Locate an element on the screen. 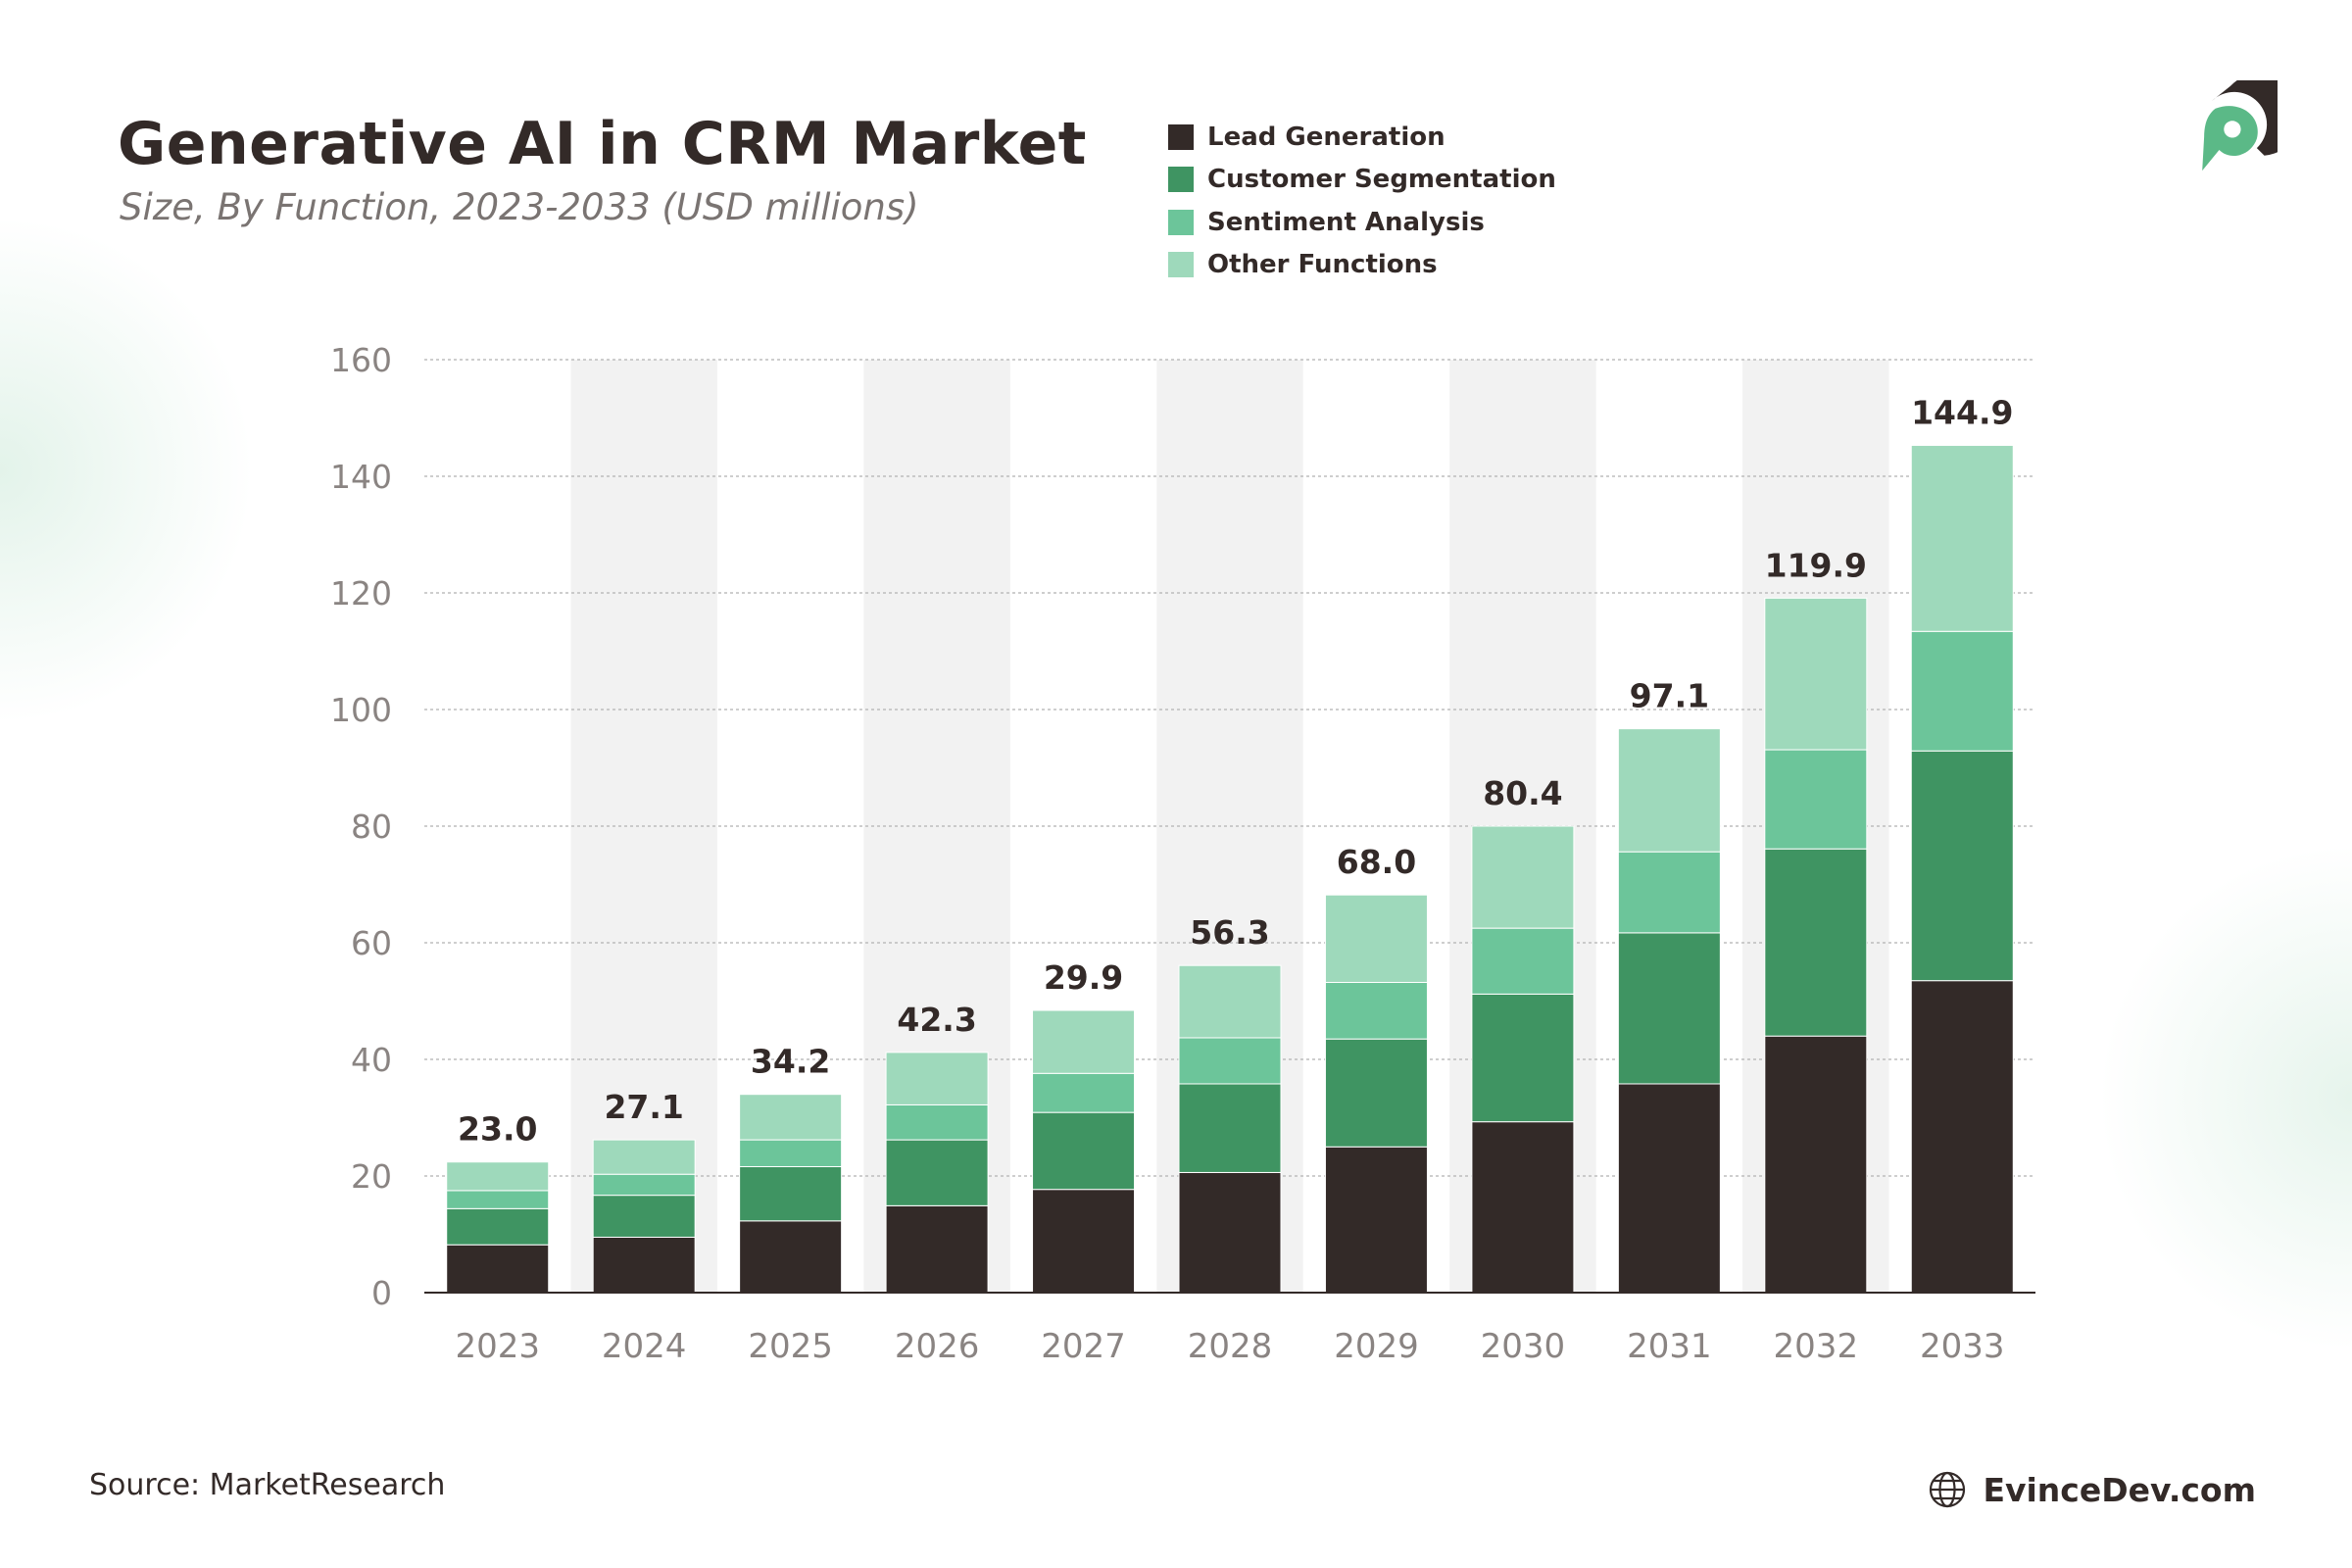 The width and height of the screenshot is (2352, 1568). total-value-label: 42.3 is located at coordinates (936, 1020).